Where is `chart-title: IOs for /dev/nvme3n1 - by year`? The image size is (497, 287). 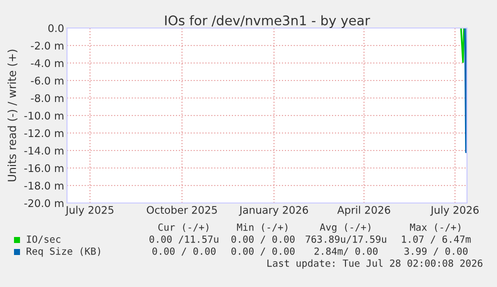 chart-title: IOs for /dev/nvme3n1 - by year is located at coordinates (267, 21).